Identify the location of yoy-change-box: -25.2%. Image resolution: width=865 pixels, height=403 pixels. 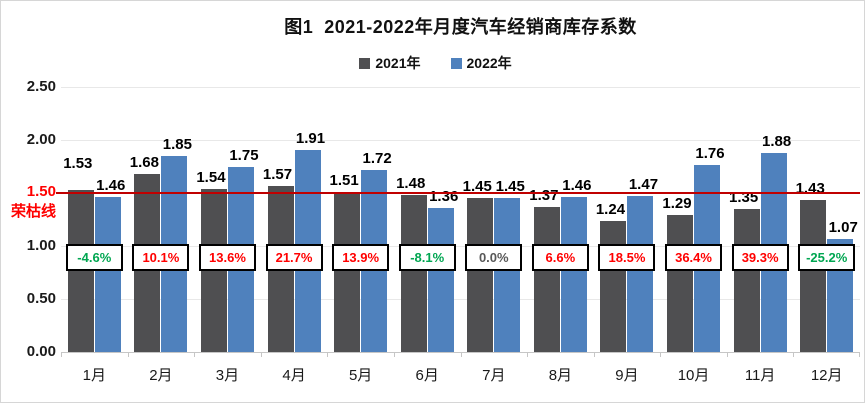
(827, 257).